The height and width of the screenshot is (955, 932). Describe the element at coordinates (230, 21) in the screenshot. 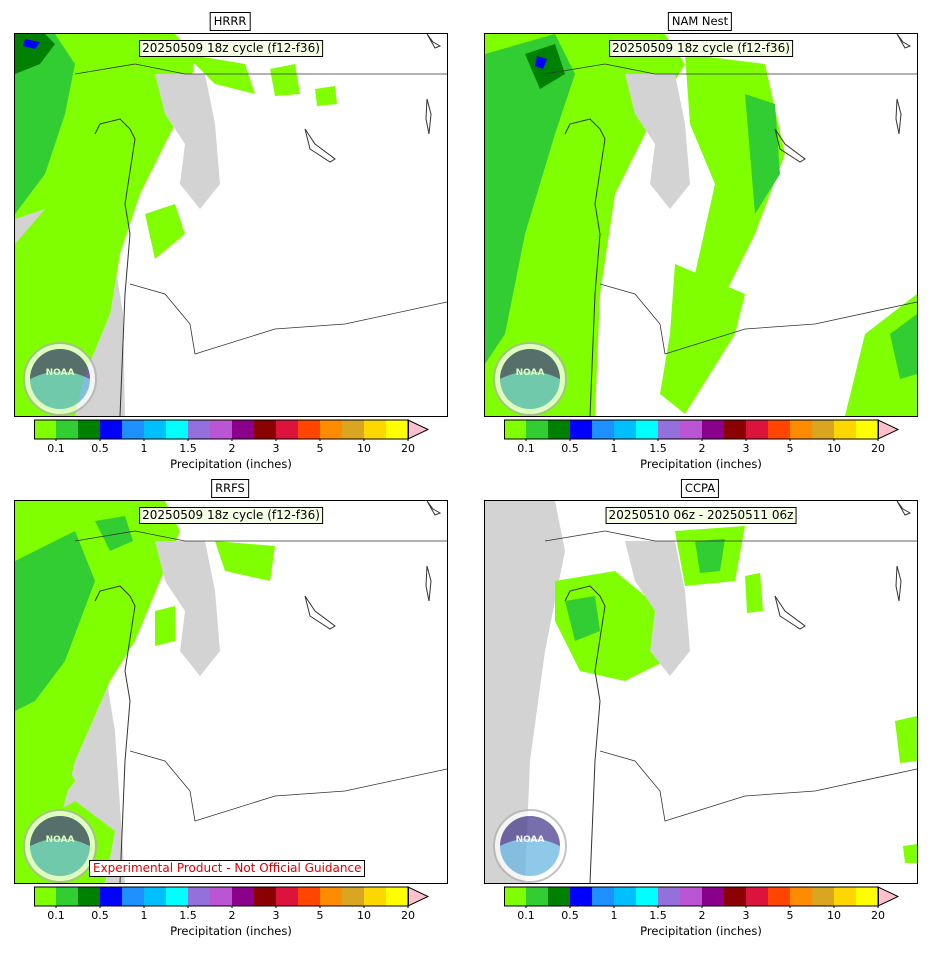

I see `panel-title: HRRR` at that location.